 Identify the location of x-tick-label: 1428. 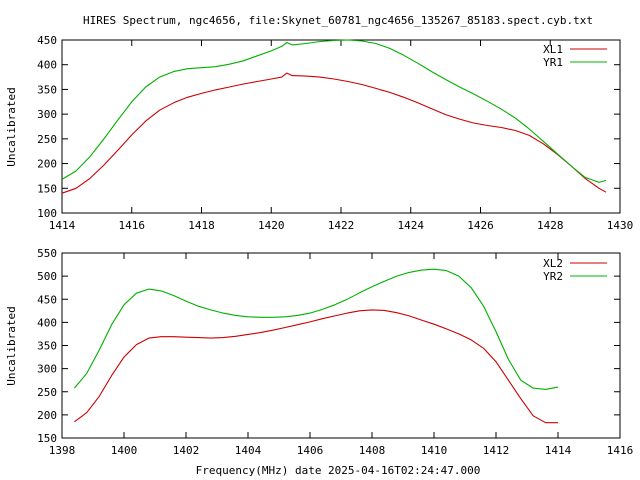
(550, 225).